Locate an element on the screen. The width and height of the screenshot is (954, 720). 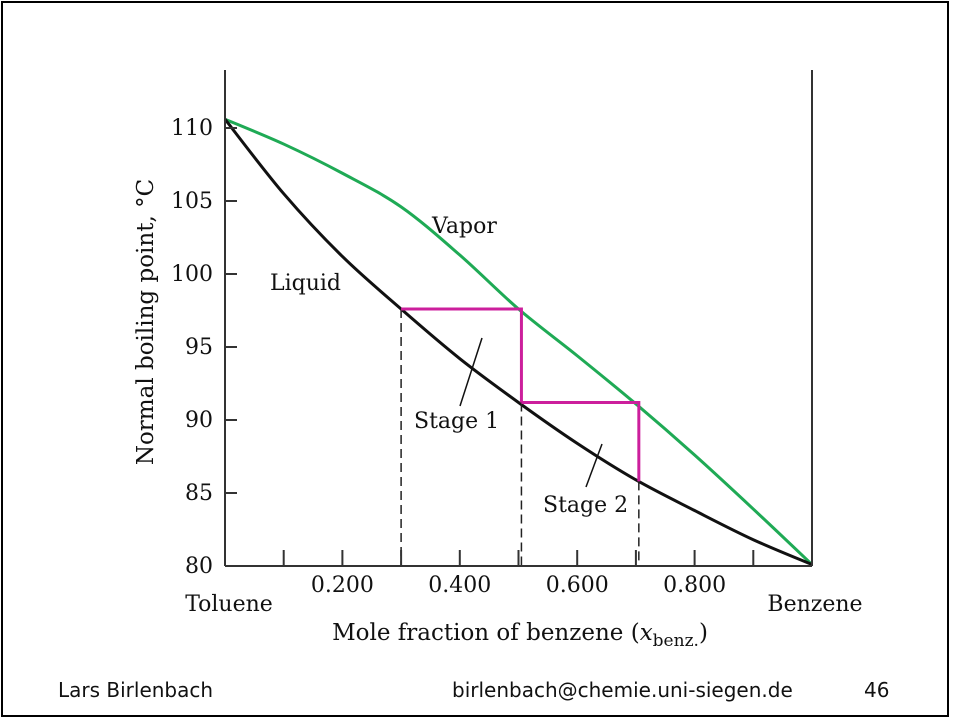
y-tick-label-85: 85 is located at coordinates (199, 493).